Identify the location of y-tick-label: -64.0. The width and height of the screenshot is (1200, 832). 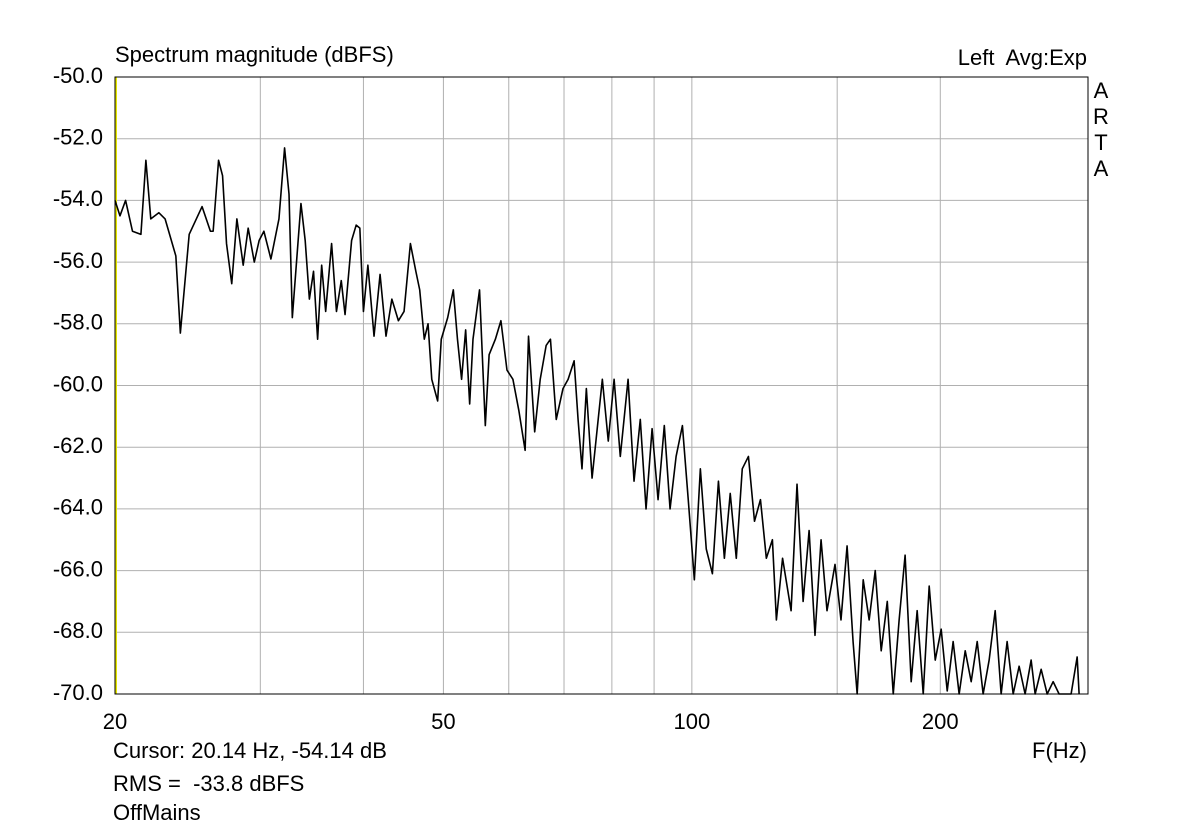
(78, 507).